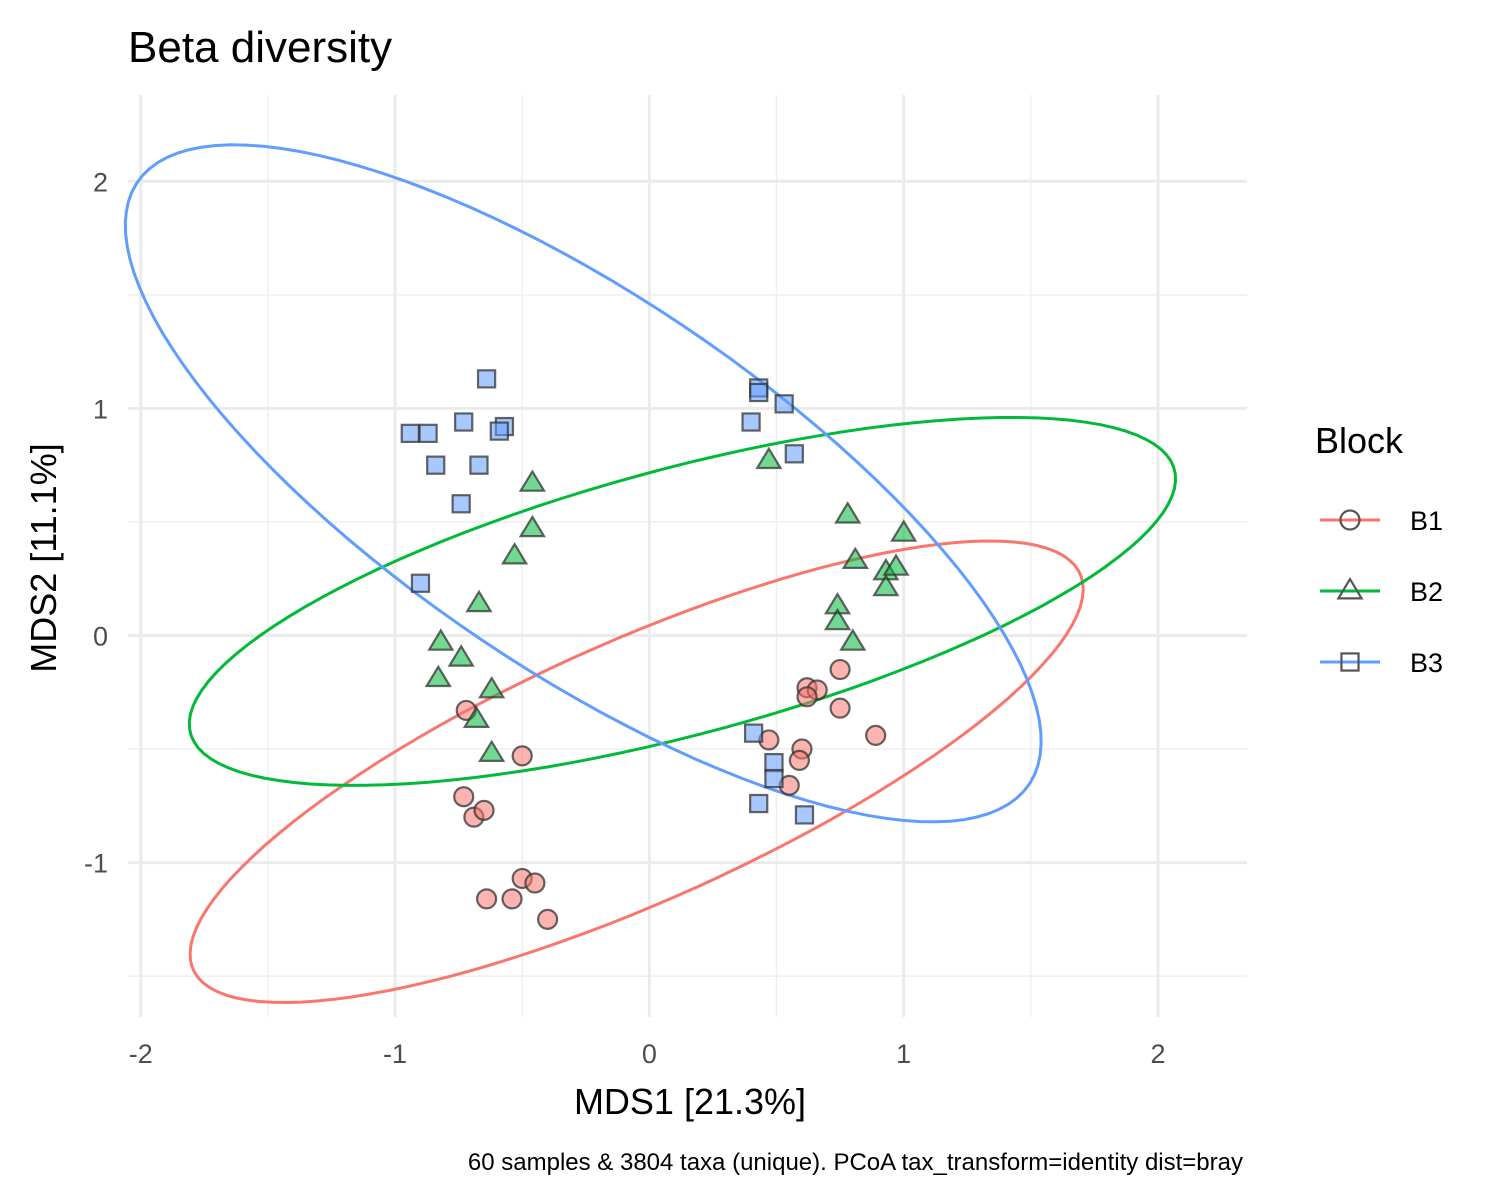 Image resolution: width=1500 pixels, height=1200 pixels. Describe the element at coordinates (1350, 588) in the screenshot. I see `legend-triangle-icon` at that location.